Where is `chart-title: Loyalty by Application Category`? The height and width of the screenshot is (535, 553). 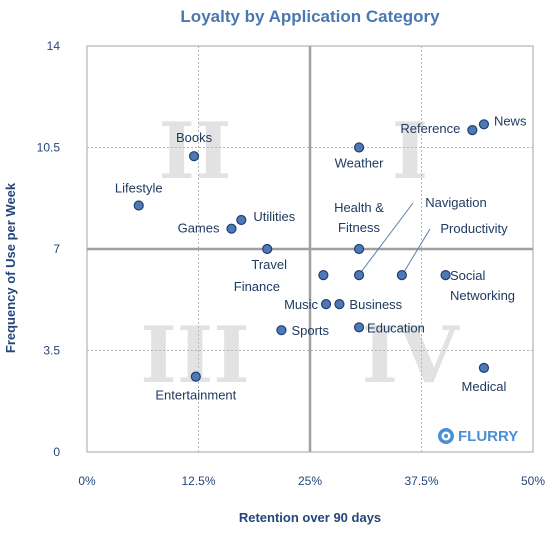 chart-title: Loyalty by Application Category is located at coordinates (310, 16).